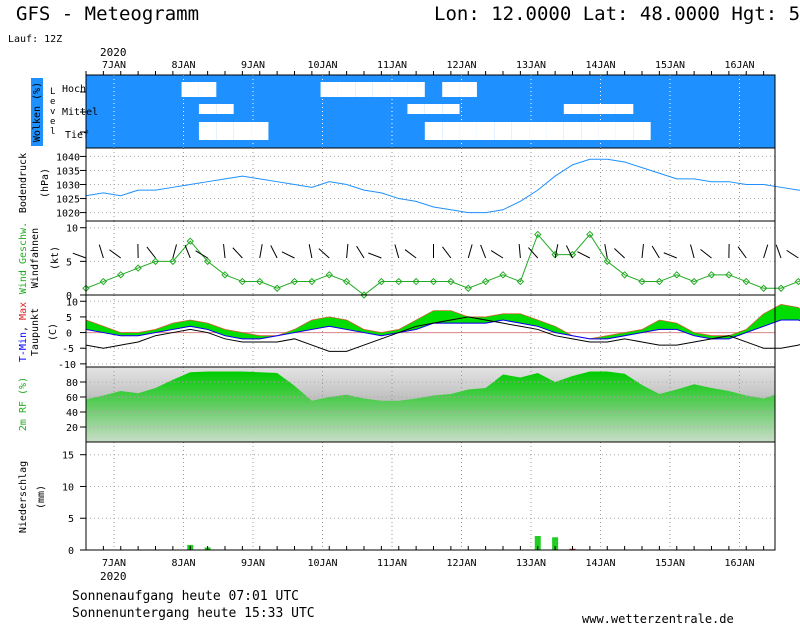  I want to click on wind-tick-label: 5, so click(69, 262).